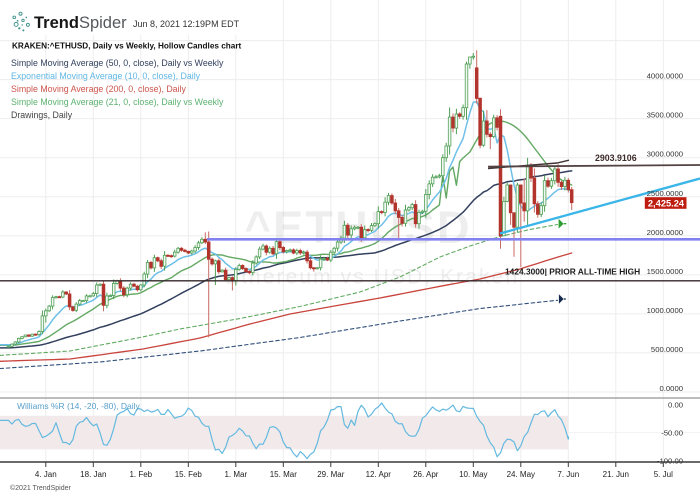 This screenshot has height=499, width=700. What do you see at coordinates (667, 349) in the screenshot?
I see `svg-text: 500.0000` at bounding box center [667, 349].